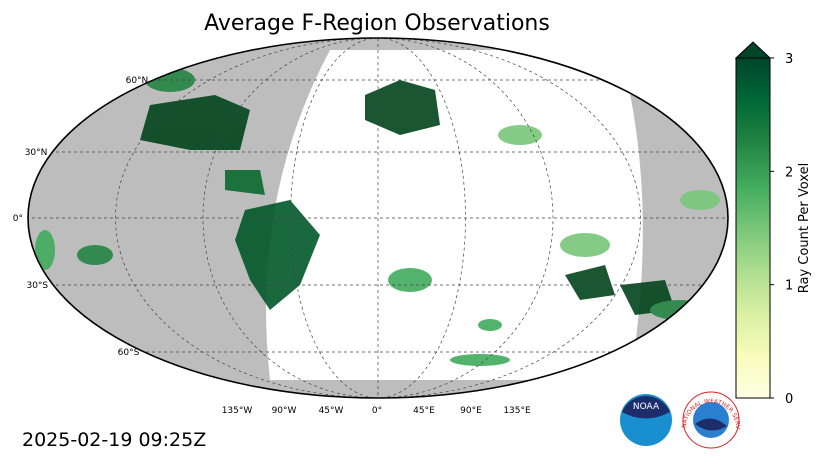  What do you see at coordinates (377, 23) in the screenshot?
I see `title: Average F-Region Observations` at bounding box center [377, 23].